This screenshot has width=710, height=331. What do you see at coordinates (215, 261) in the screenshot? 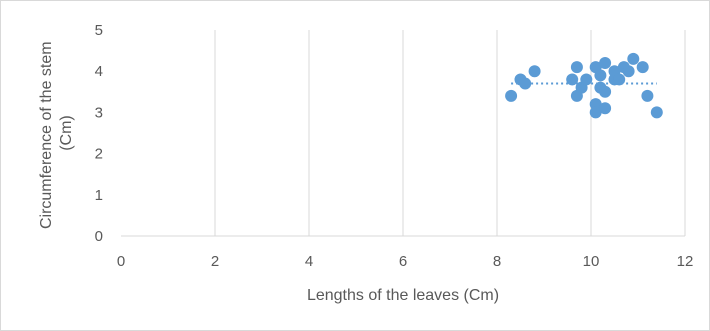
I see `x-tick-label-1: 2` at bounding box center [215, 261].